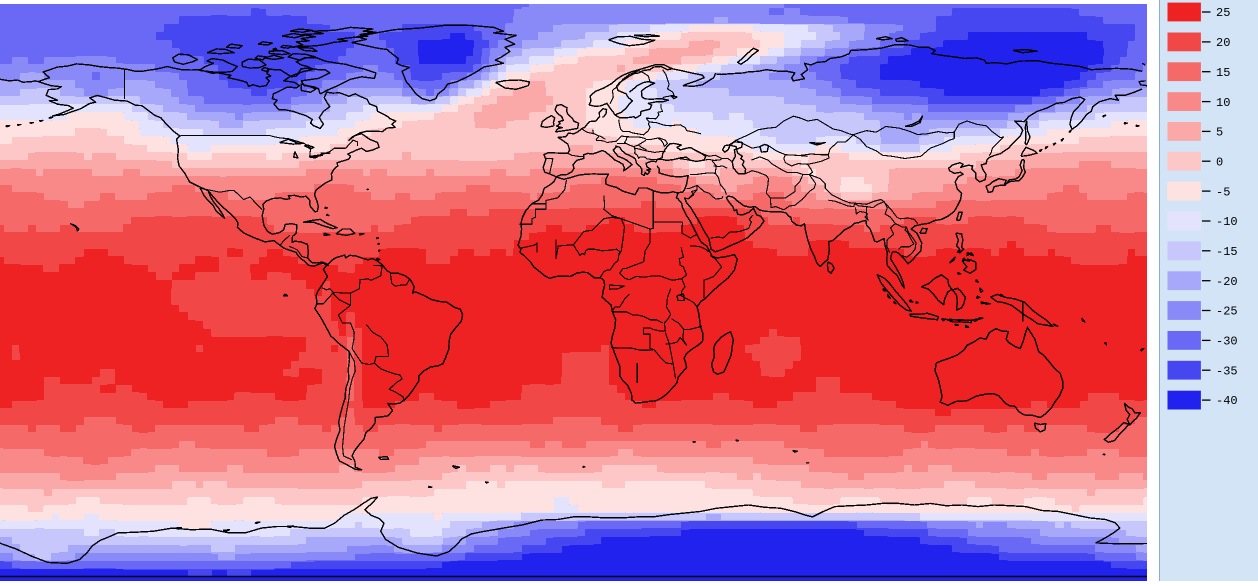 Image resolution: width=1258 pixels, height=586 pixels. Describe the element at coordinates (1219, 133) in the screenshot. I see `svg-text: 5` at that location.